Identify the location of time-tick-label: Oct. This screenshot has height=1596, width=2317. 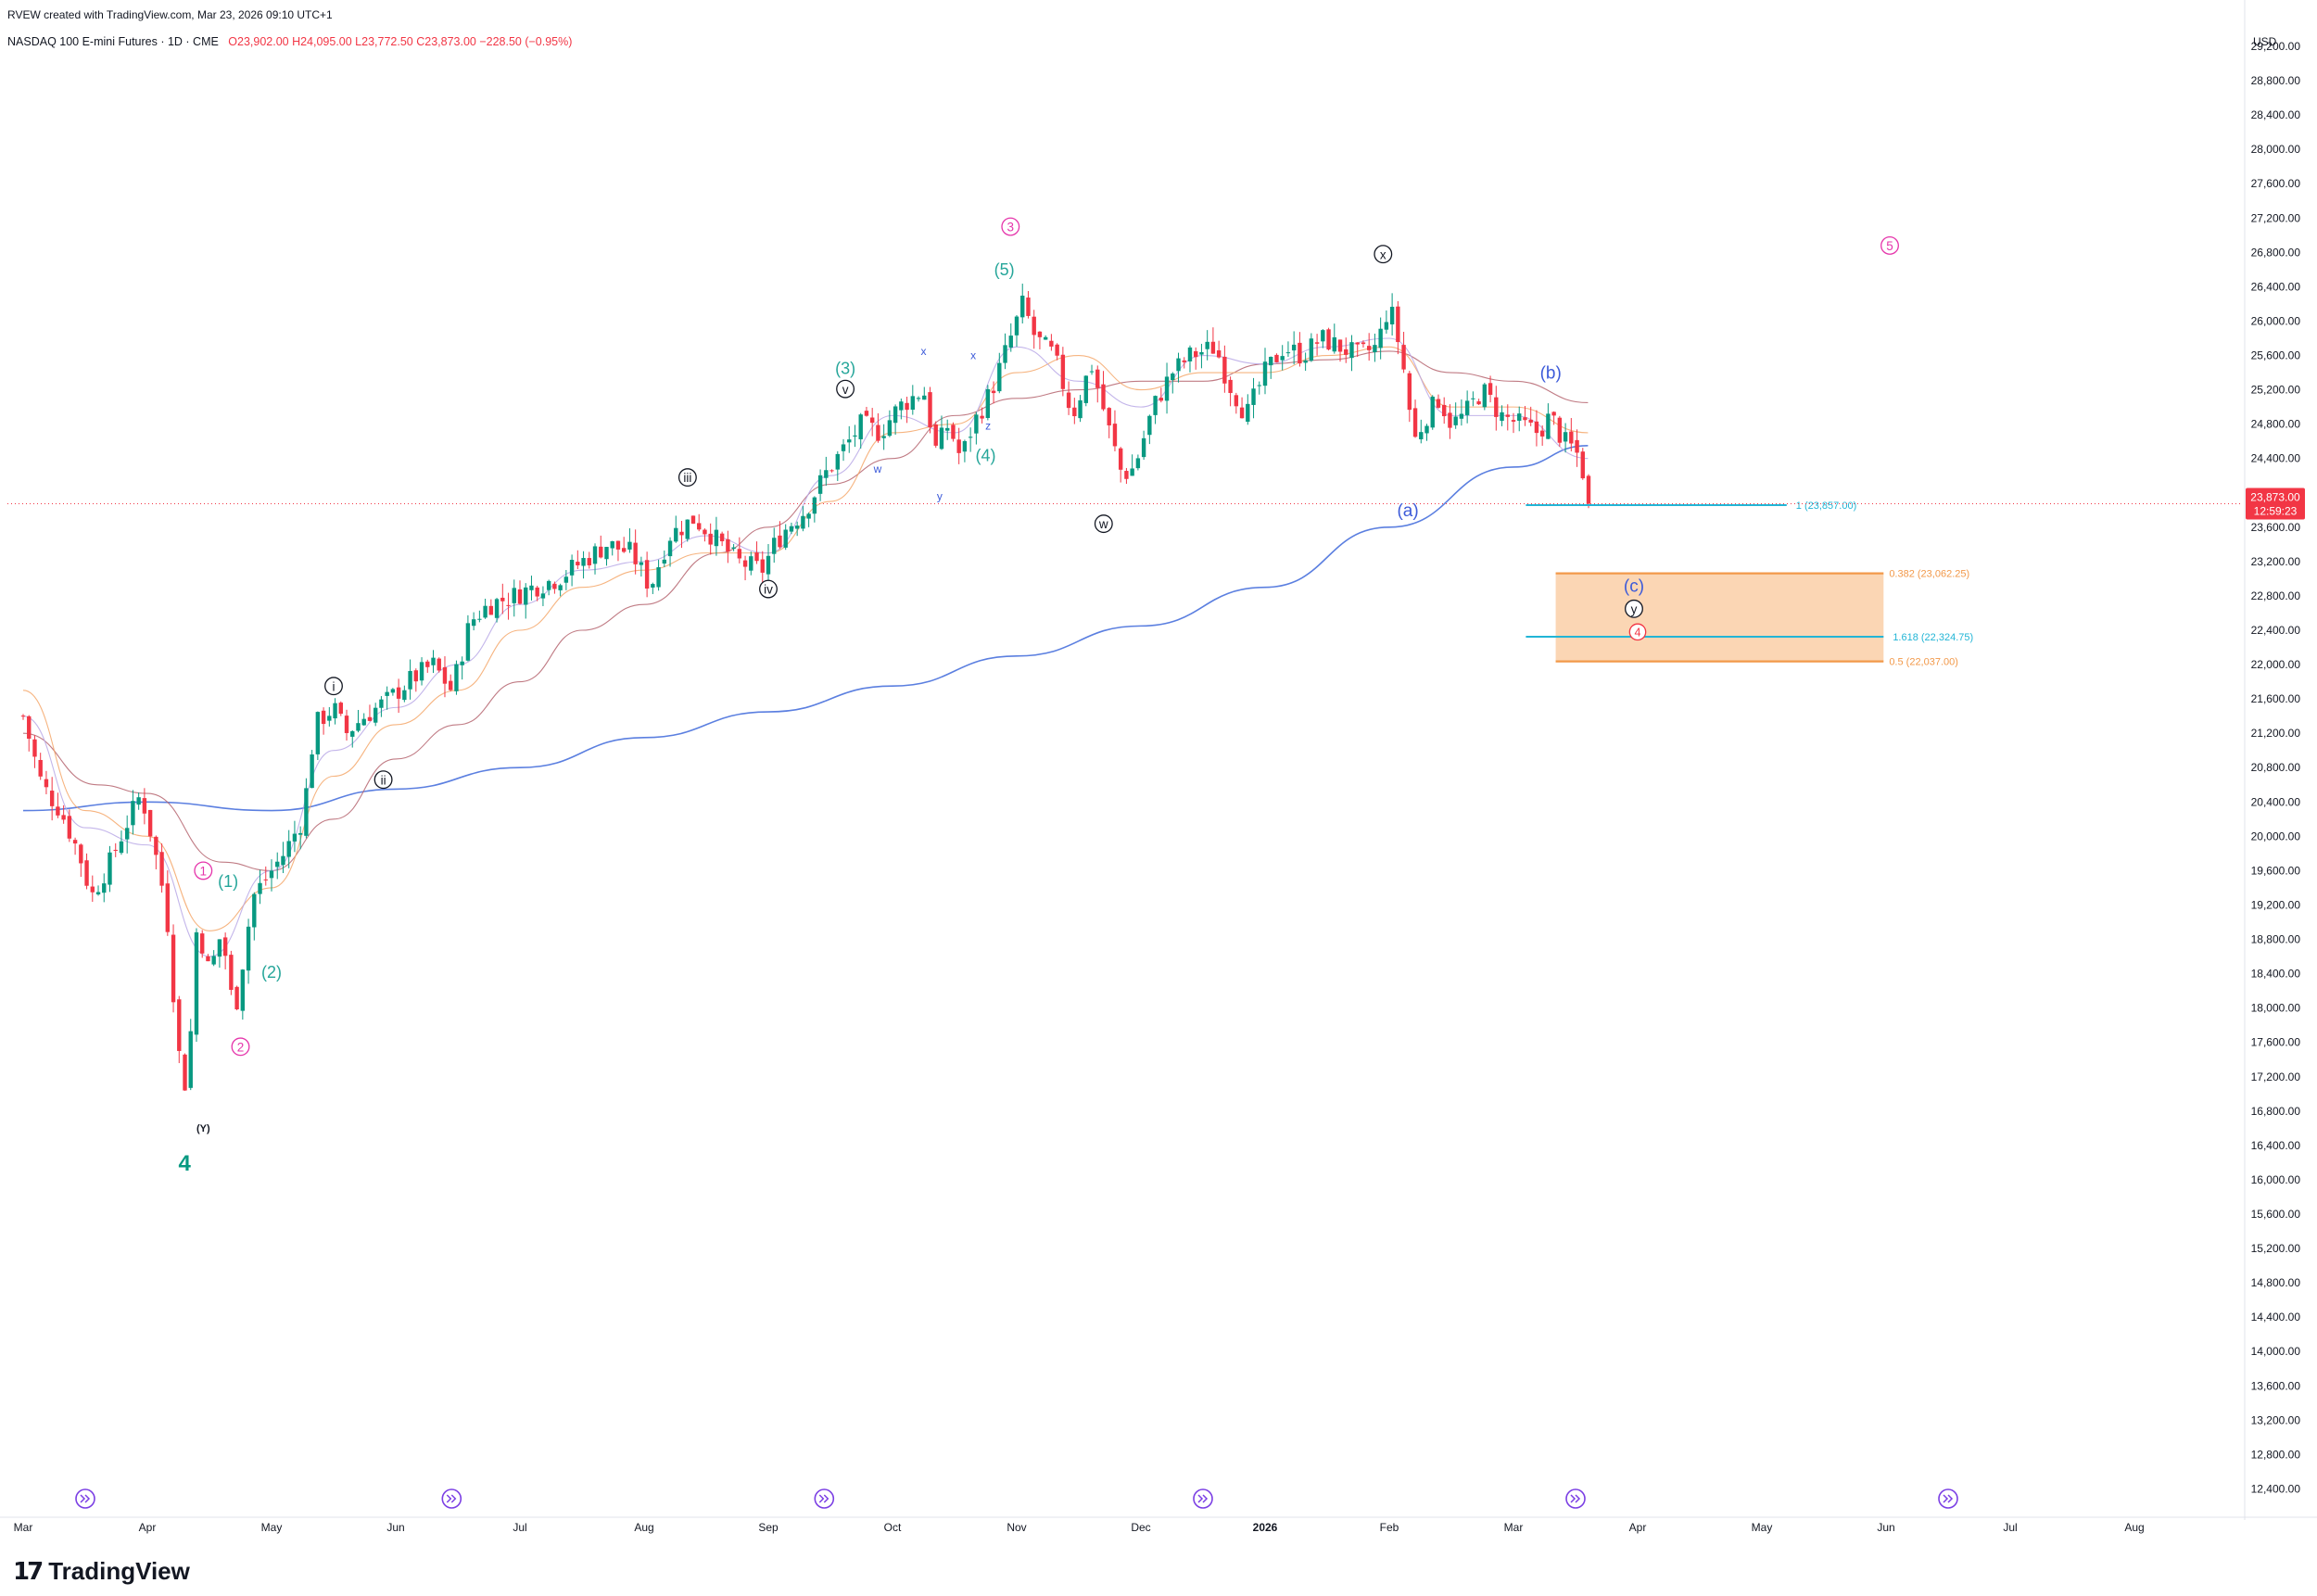
(893, 1527).